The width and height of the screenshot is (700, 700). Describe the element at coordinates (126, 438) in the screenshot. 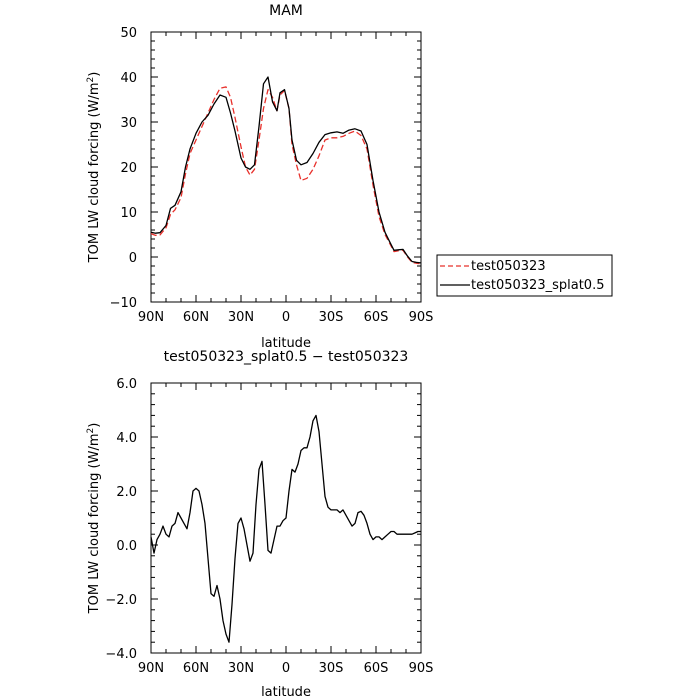

I see `bottom-y-tick-label: 4.0` at that location.